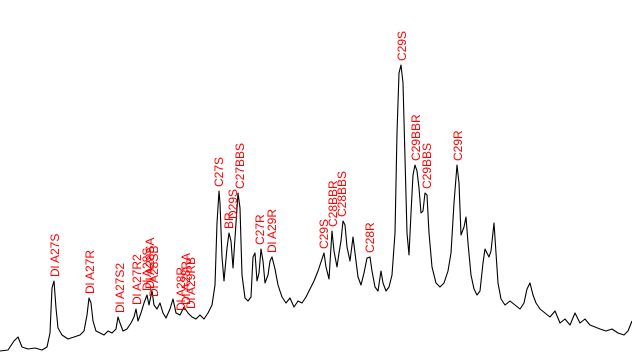  What do you see at coordinates (137, 279) in the screenshot?
I see `peak-label: Dl A27R2` at bounding box center [137, 279].